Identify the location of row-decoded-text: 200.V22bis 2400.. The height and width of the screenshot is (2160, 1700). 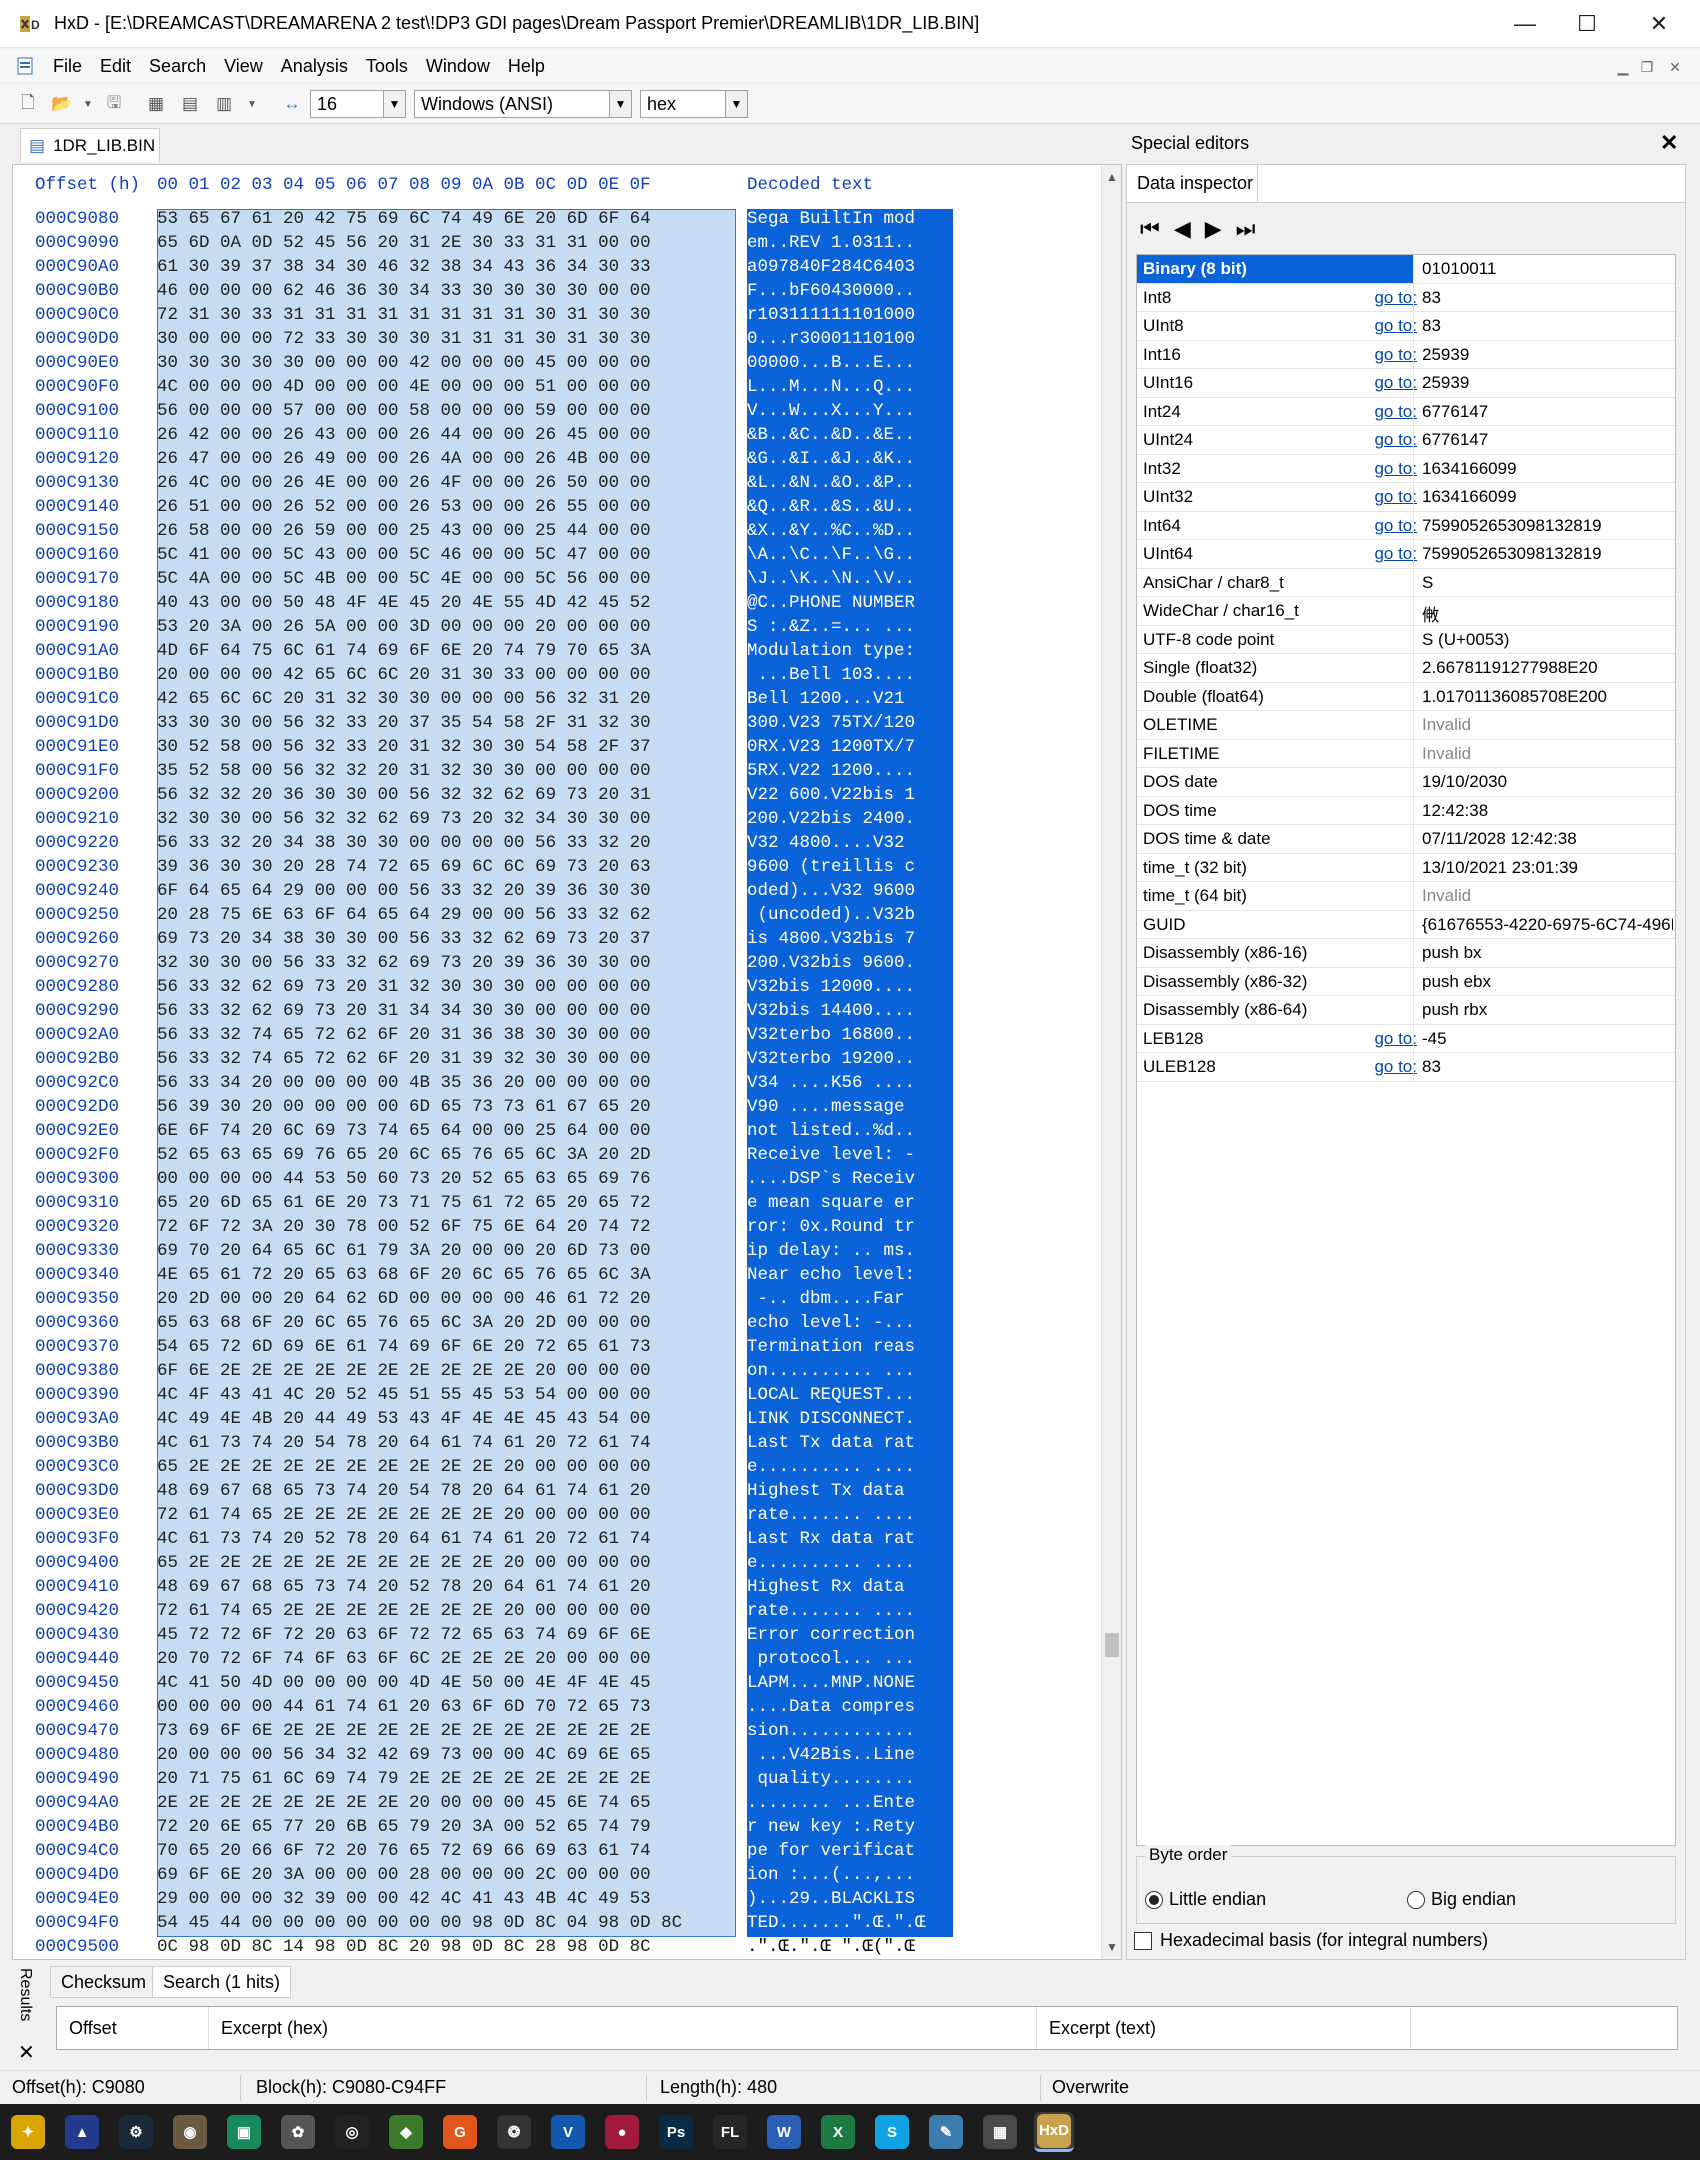
(831, 819).